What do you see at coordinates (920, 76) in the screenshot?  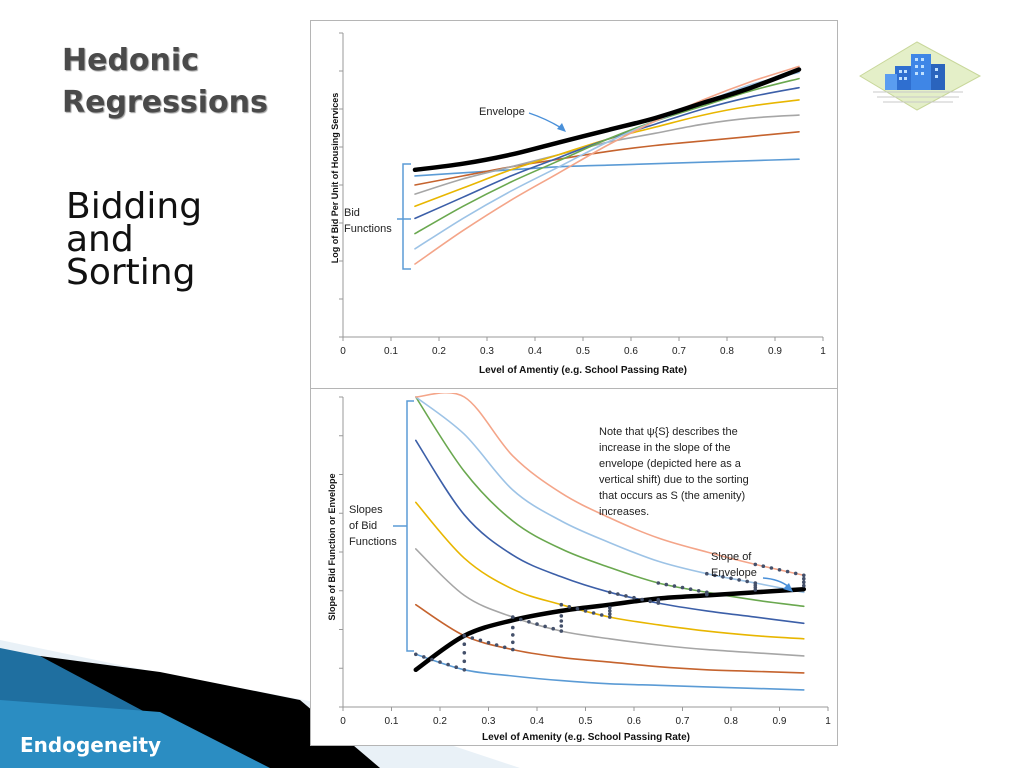 I see `city-buildings-icon` at bounding box center [920, 76].